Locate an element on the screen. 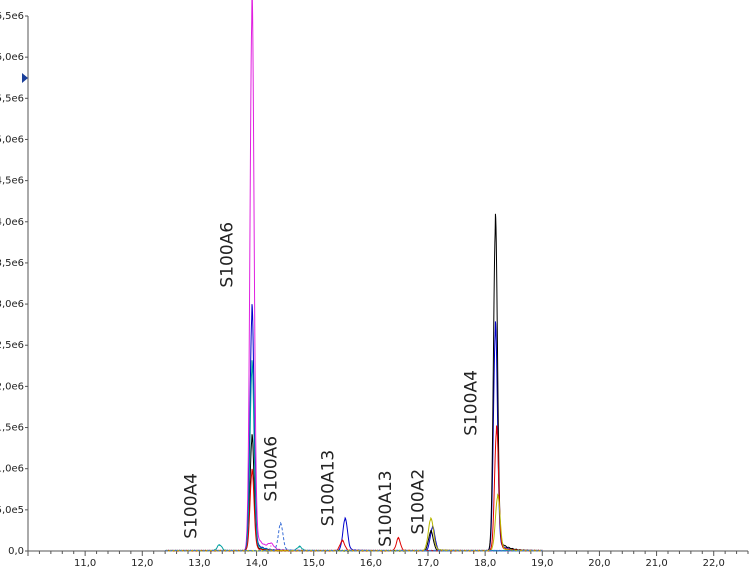  y-tick-label: 3,5e6 is located at coordinates (12, 263).